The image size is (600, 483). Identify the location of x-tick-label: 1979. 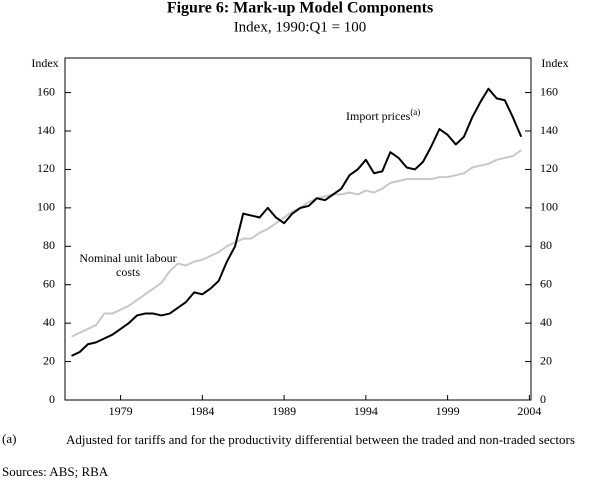
(121, 411).